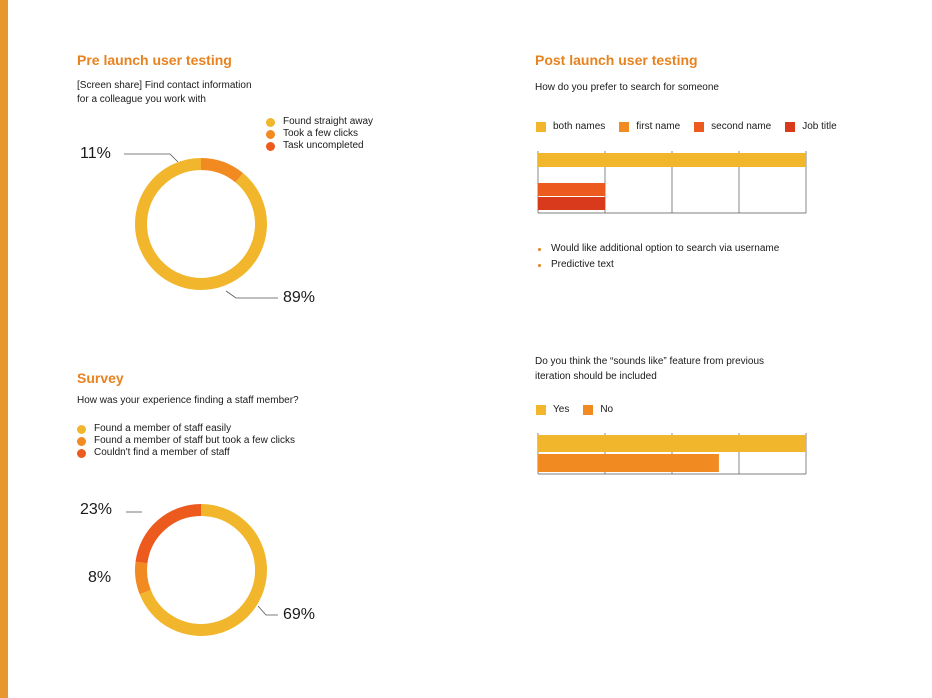 The image size is (932, 698). Describe the element at coordinates (328, 121) in the screenshot. I see `legend-label: Found straight away` at that location.